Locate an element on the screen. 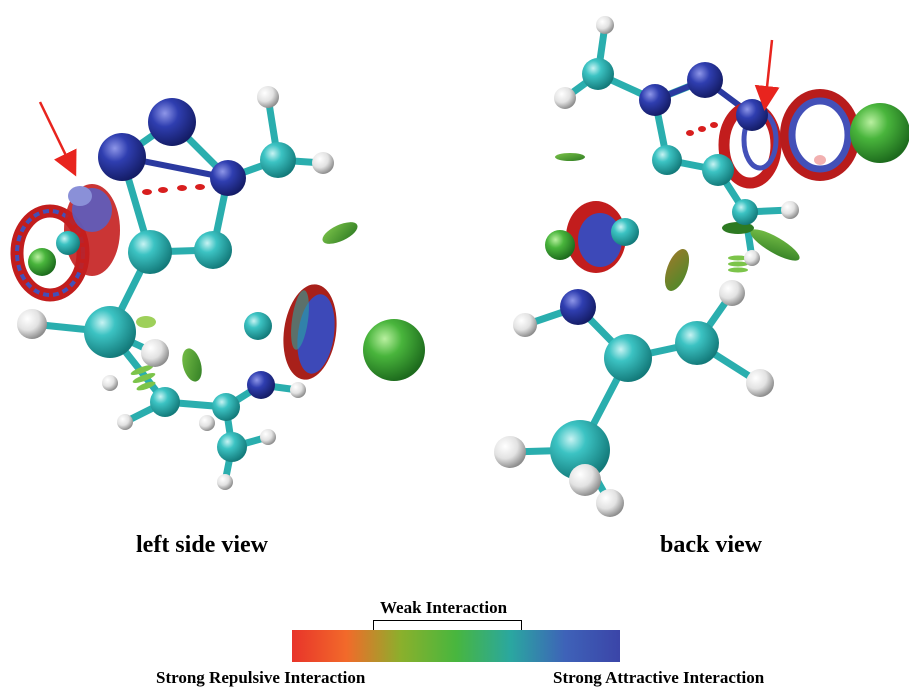  left-side-view-label: left side view is located at coordinates (202, 545).